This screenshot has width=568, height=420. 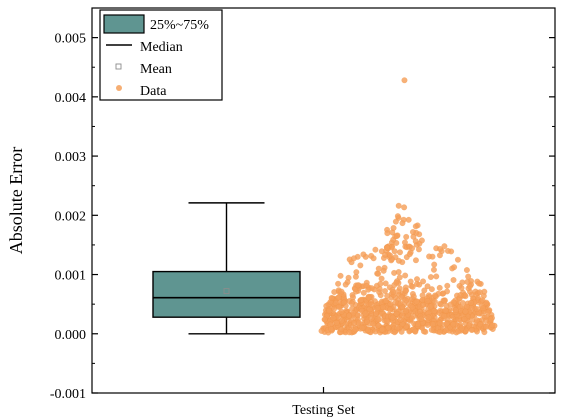 What do you see at coordinates (71, 157) in the screenshot?
I see `y-tick-label: 0.003` at bounding box center [71, 157].